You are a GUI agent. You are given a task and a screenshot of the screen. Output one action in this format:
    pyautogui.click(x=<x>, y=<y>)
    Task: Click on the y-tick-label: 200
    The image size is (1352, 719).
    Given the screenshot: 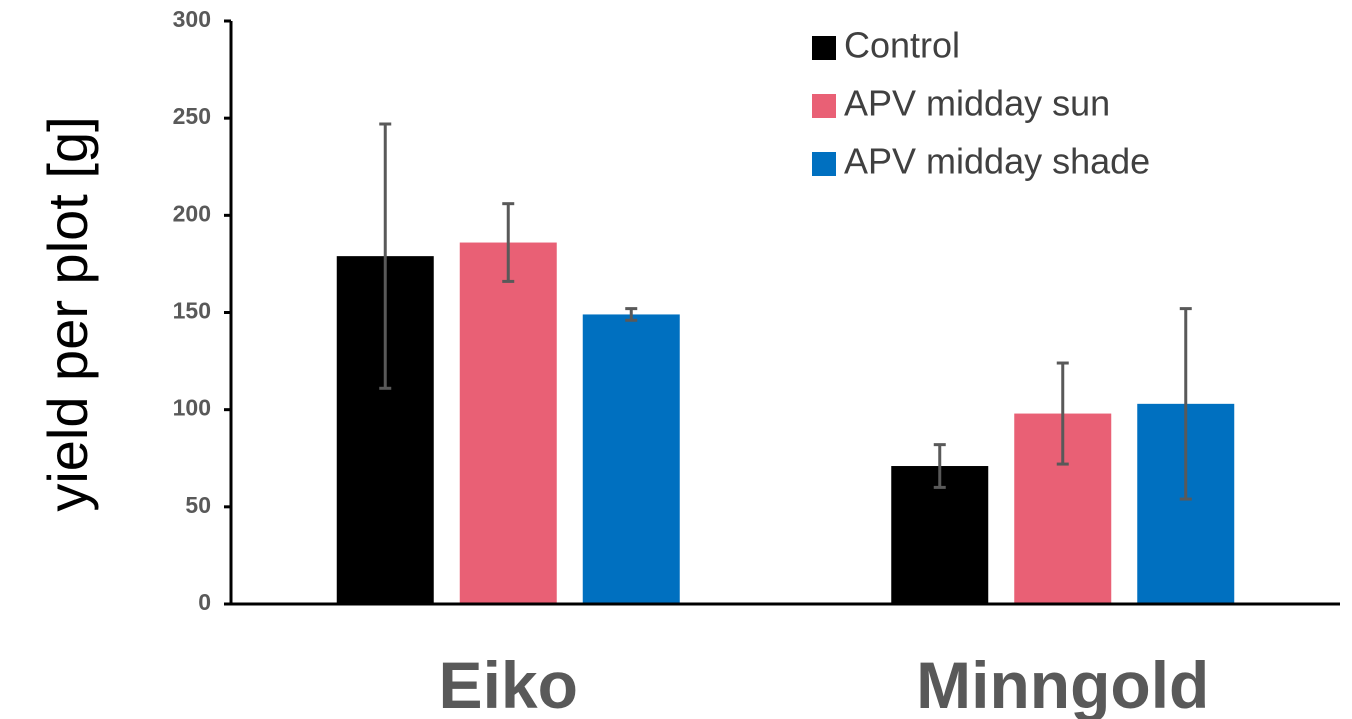 What is the action you would take?
    pyautogui.click(x=192, y=213)
    